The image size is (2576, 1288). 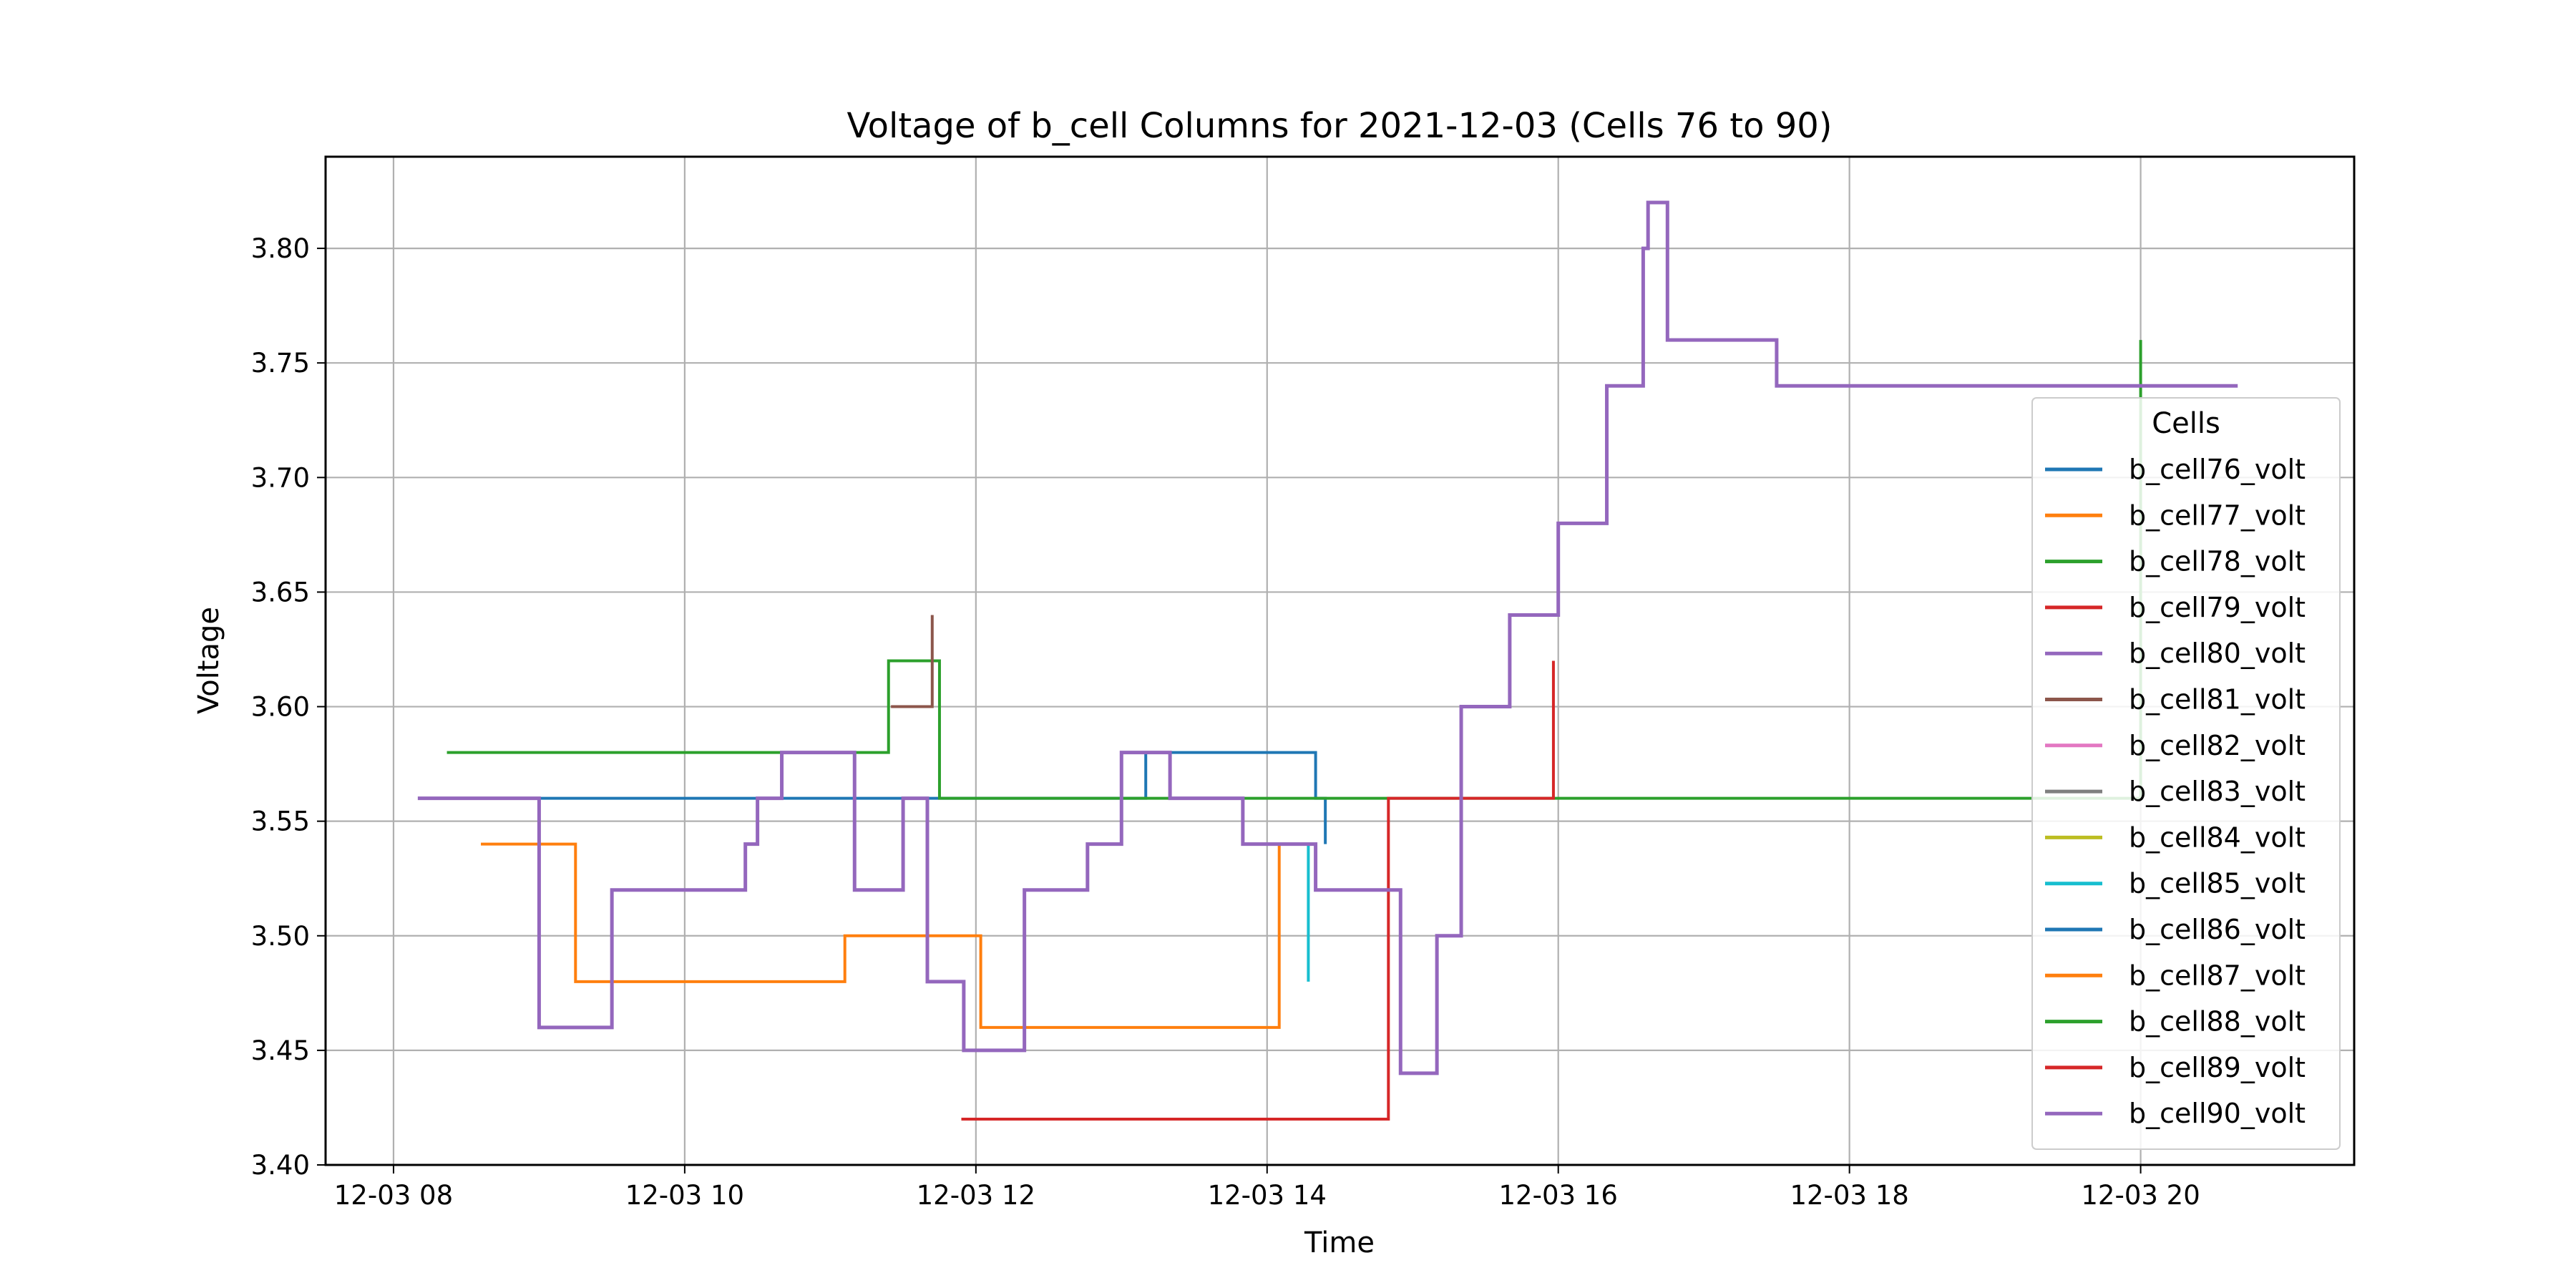 I want to click on legend-item: b_cell90_volt, so click(x=2175, y=1113).